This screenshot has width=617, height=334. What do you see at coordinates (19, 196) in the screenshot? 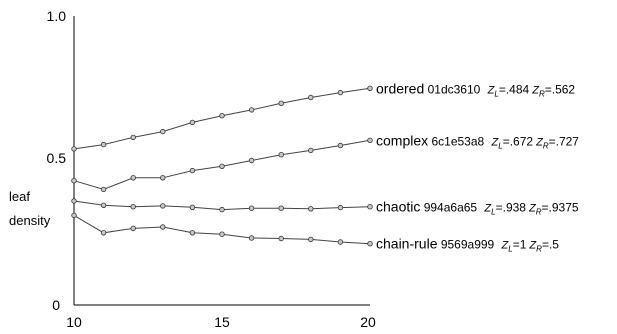
I see `y-axis-label-line1: leaf` at bounding box center [19, 196].